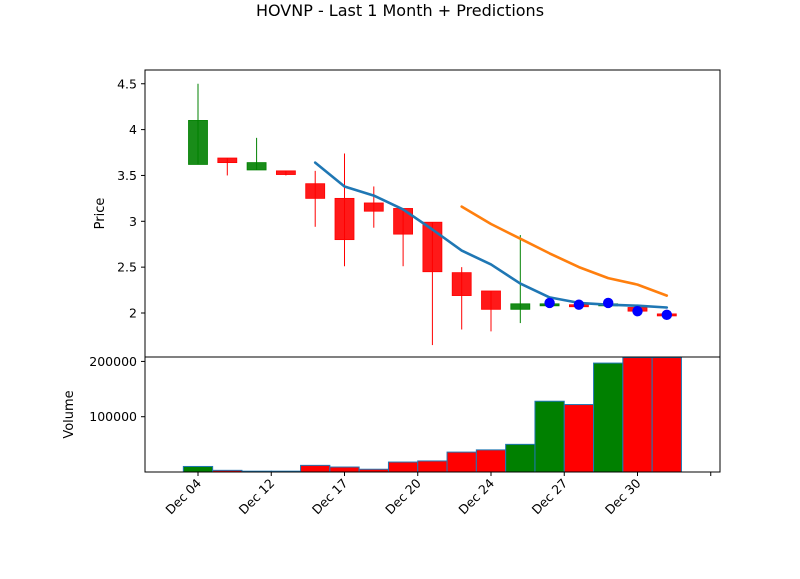  I want to click on volume-y-axis-label: Volume, so click(69, 414).